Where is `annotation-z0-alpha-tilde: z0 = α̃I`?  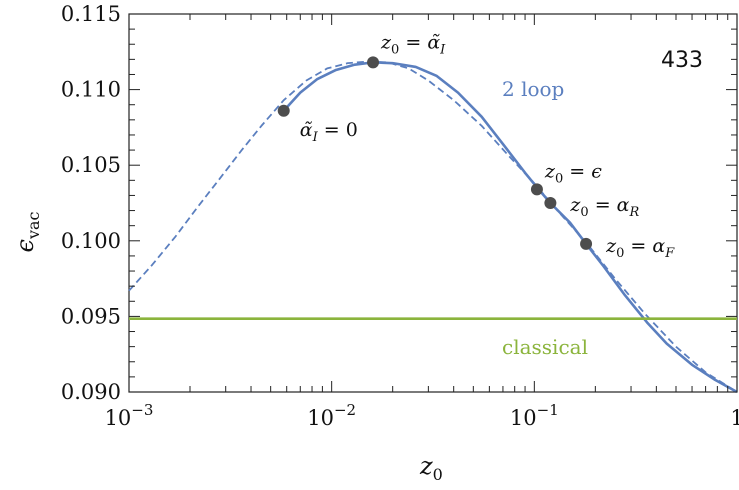
annotation-z0-alpha-tilde: z0 = α̃I is located at coordinates (413, 44).